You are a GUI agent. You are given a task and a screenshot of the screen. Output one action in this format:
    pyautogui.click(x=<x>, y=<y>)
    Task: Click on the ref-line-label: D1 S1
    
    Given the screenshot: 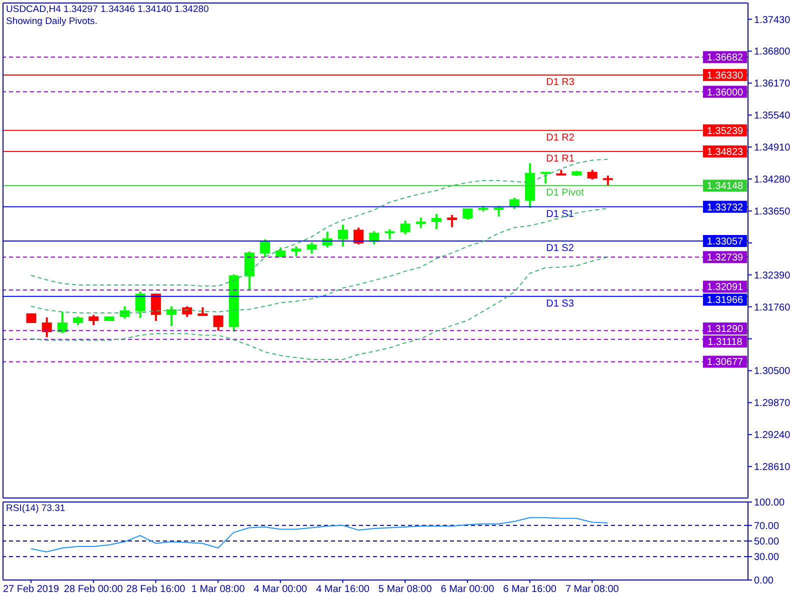 What is the action you would take?
    pyautogui.click(x=560, y=214)
    